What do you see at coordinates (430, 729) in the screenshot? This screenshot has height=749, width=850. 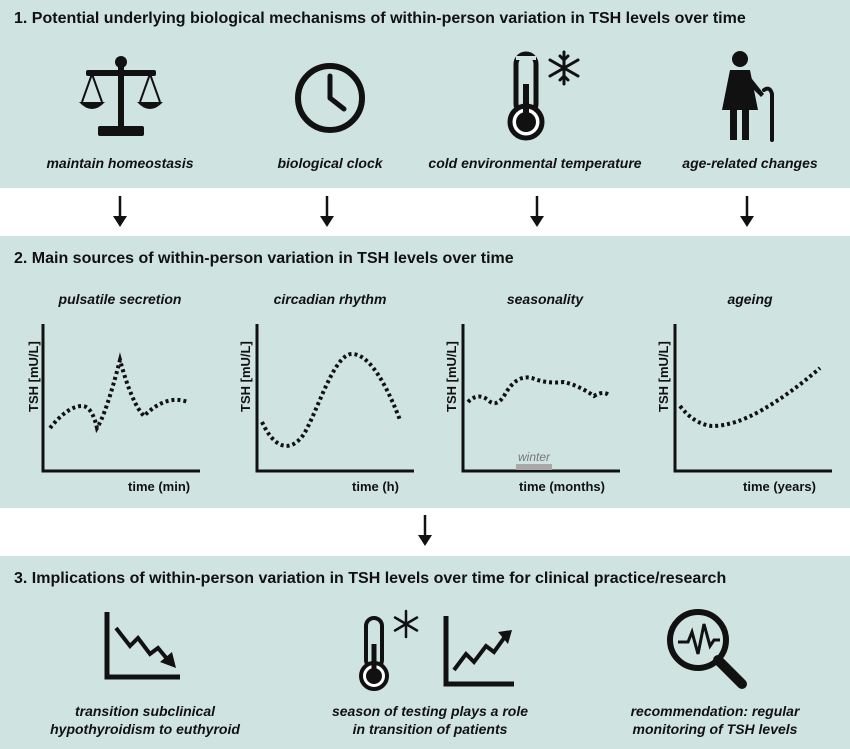 I see `caption-season-line2: in transition of patients` at bounding box center [430, 729].